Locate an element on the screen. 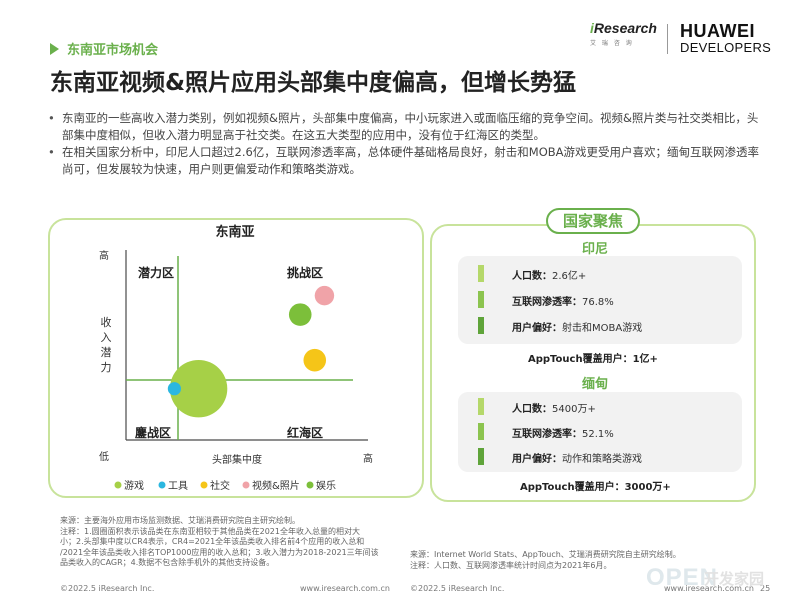  huawei-logo-line2: DEVELOPERS is located at coordinates (726, 47).